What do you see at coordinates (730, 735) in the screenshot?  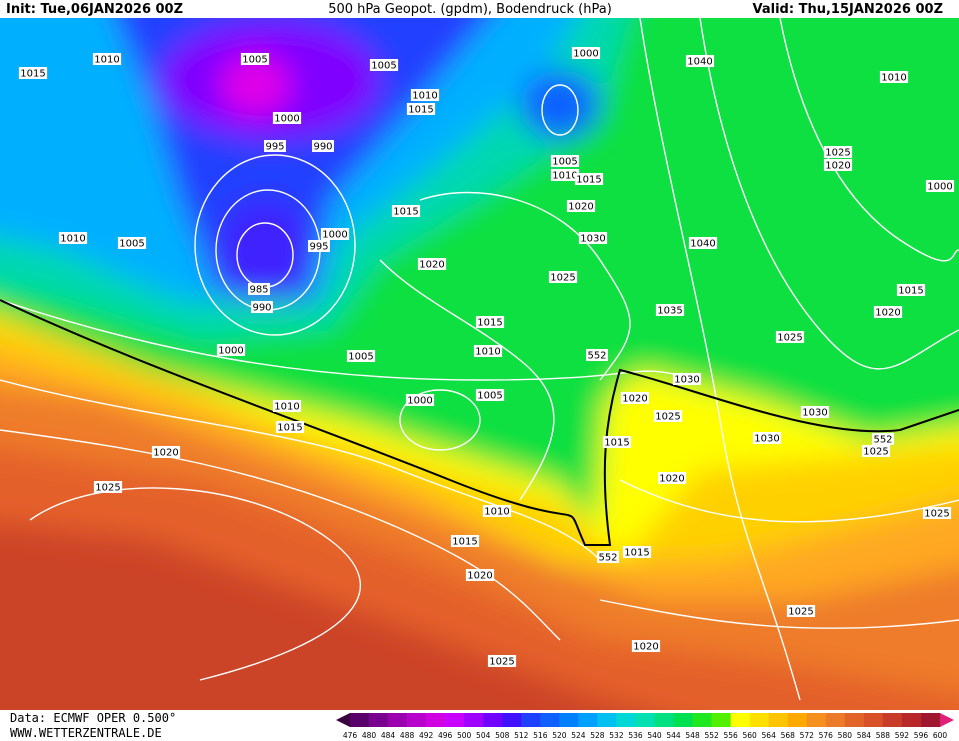 I see `colorbar-label: 556` at bounding box center [730, 735].